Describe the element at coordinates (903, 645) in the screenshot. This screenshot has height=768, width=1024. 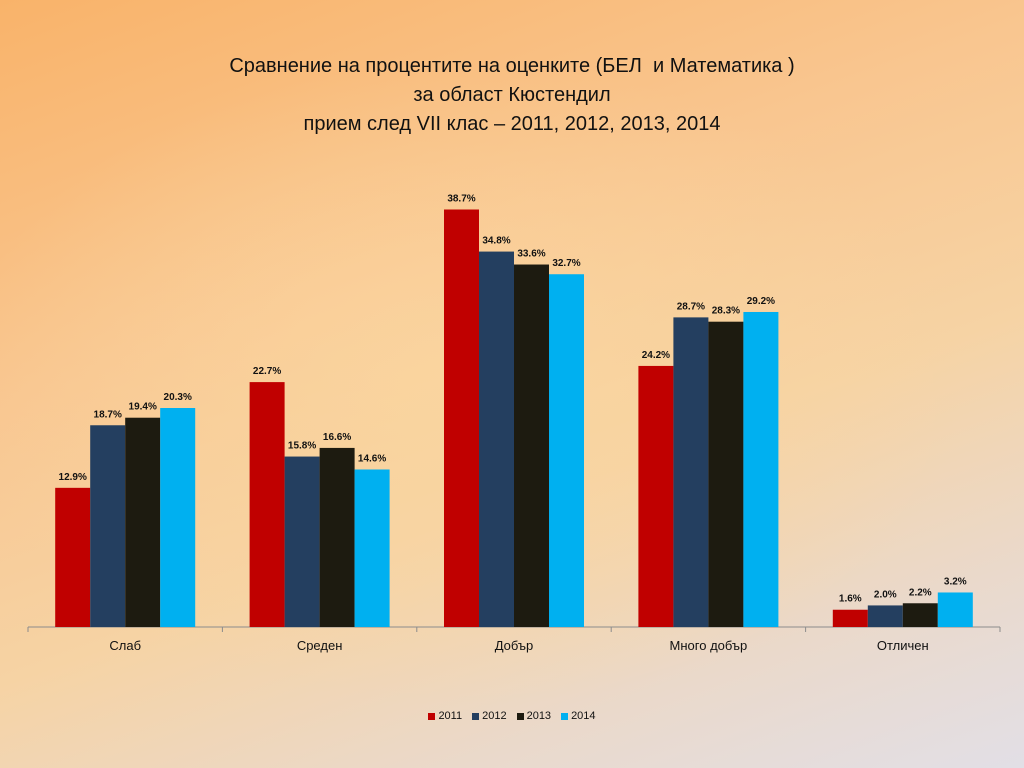
I see `x-tick-label: Отличен` at that location.